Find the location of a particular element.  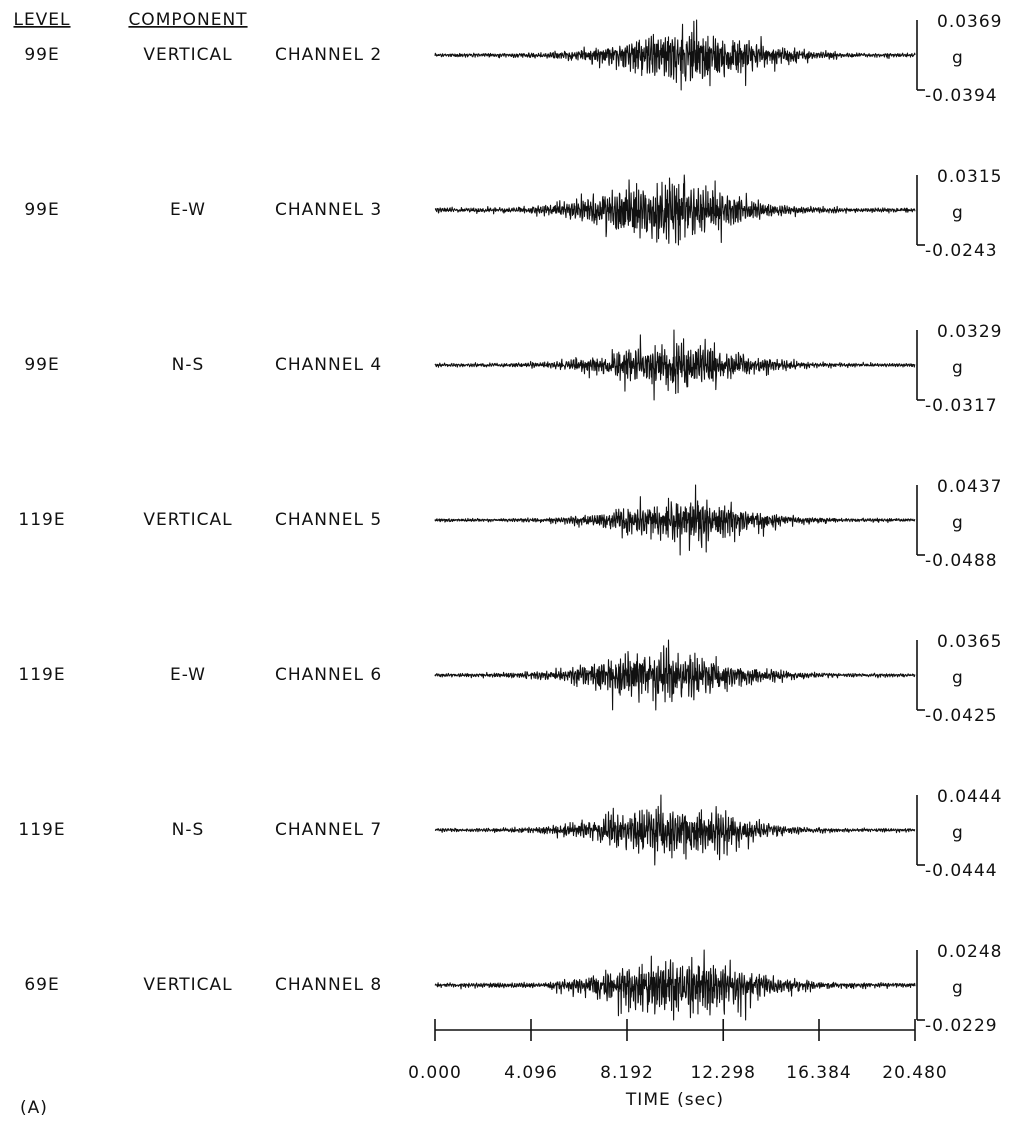

channel-name: CHANNEL 5 is located at coordinates (328, 520).